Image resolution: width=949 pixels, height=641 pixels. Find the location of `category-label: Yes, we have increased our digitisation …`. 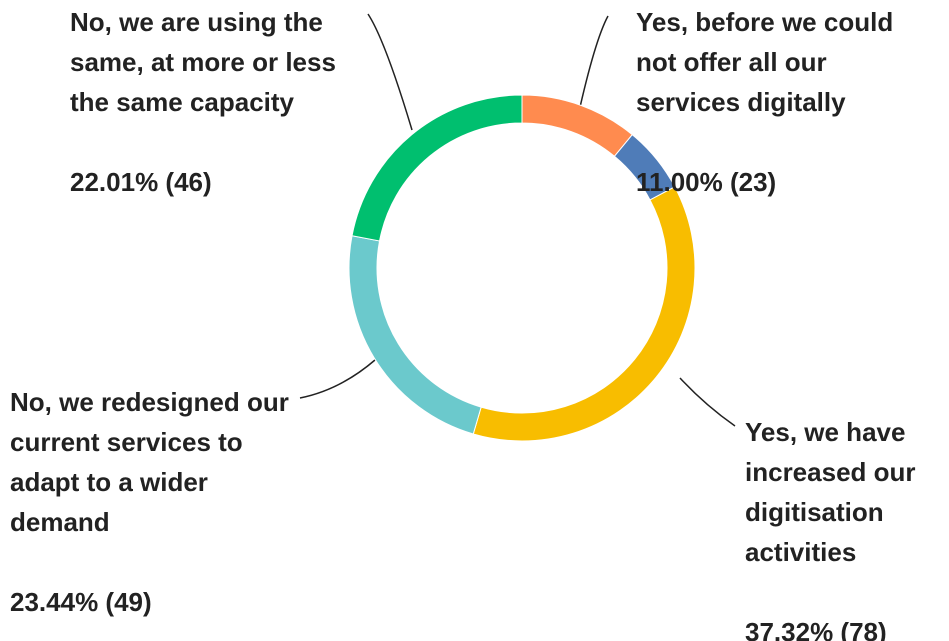

category-label: Yes, we have increased our digitisation … is located at coordinates (830, 492).